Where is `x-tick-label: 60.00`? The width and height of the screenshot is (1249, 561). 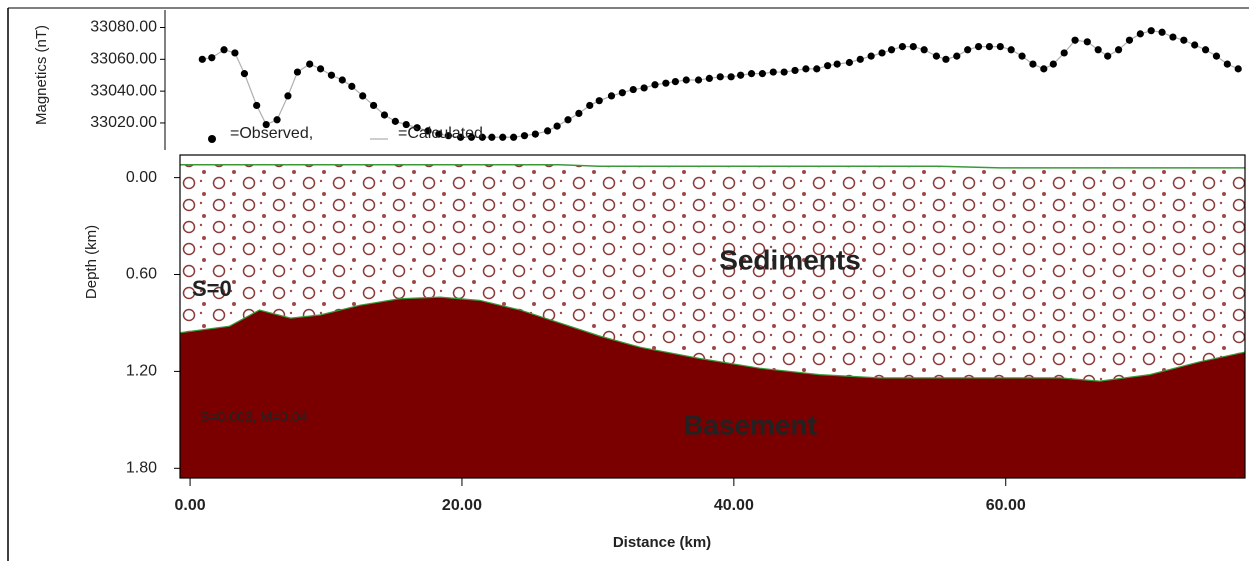
x-tick-label: 60.00 is located at coordinates (1006, 505).